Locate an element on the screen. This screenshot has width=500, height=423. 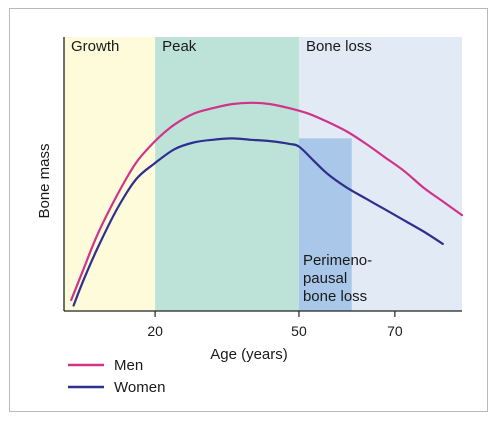
perimenopausal-label-line-3: bone loss is located at coordinates (335, 296).